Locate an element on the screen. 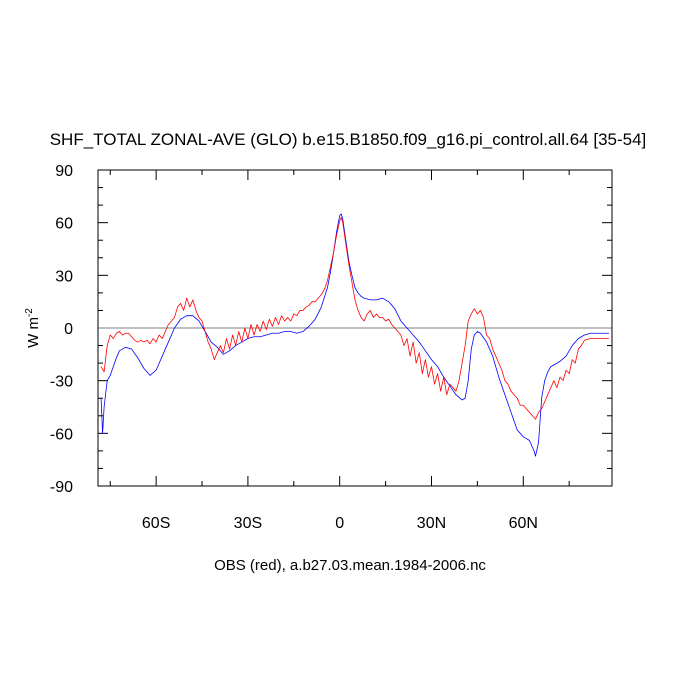  y-tick-label: 0 is located at coordinates (68, 329).